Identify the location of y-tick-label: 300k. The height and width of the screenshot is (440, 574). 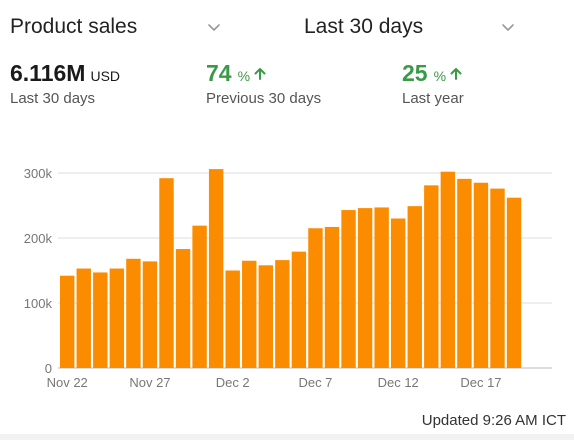
(38, 173).